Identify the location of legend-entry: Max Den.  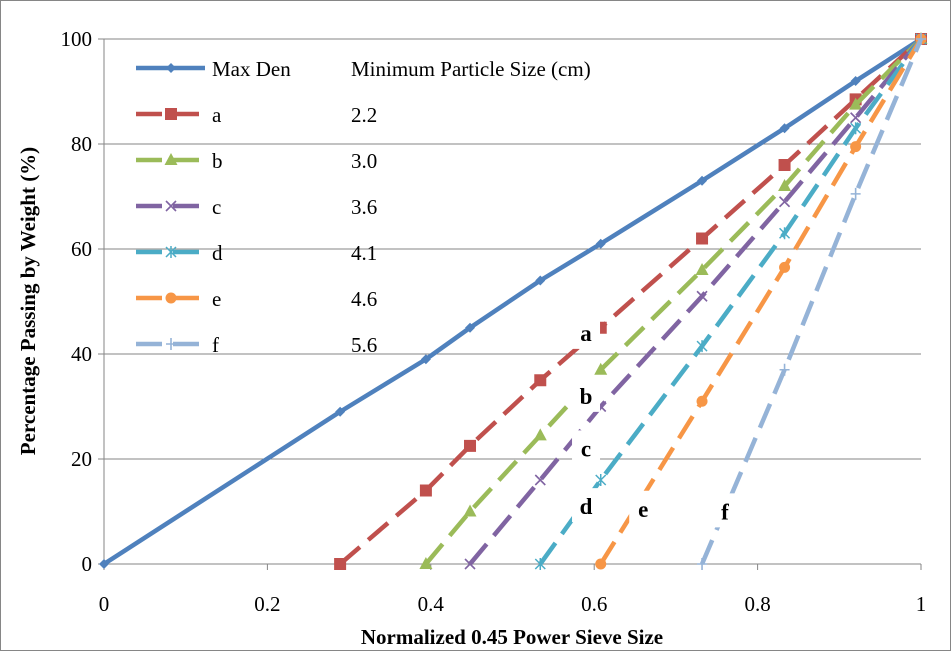
(213, 69).